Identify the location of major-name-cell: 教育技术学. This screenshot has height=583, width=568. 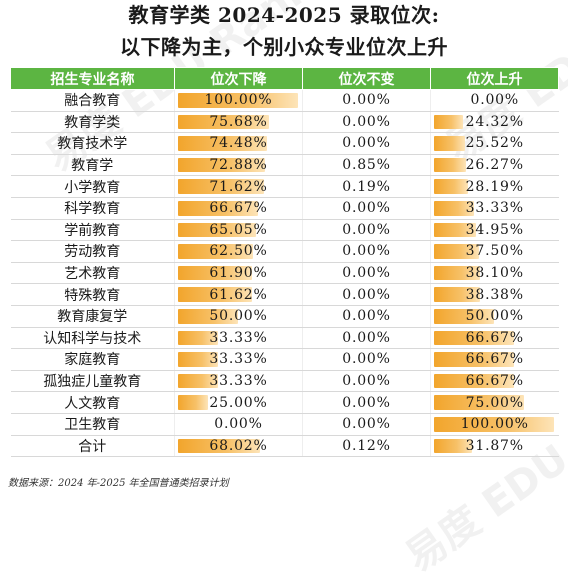
(92, 143).